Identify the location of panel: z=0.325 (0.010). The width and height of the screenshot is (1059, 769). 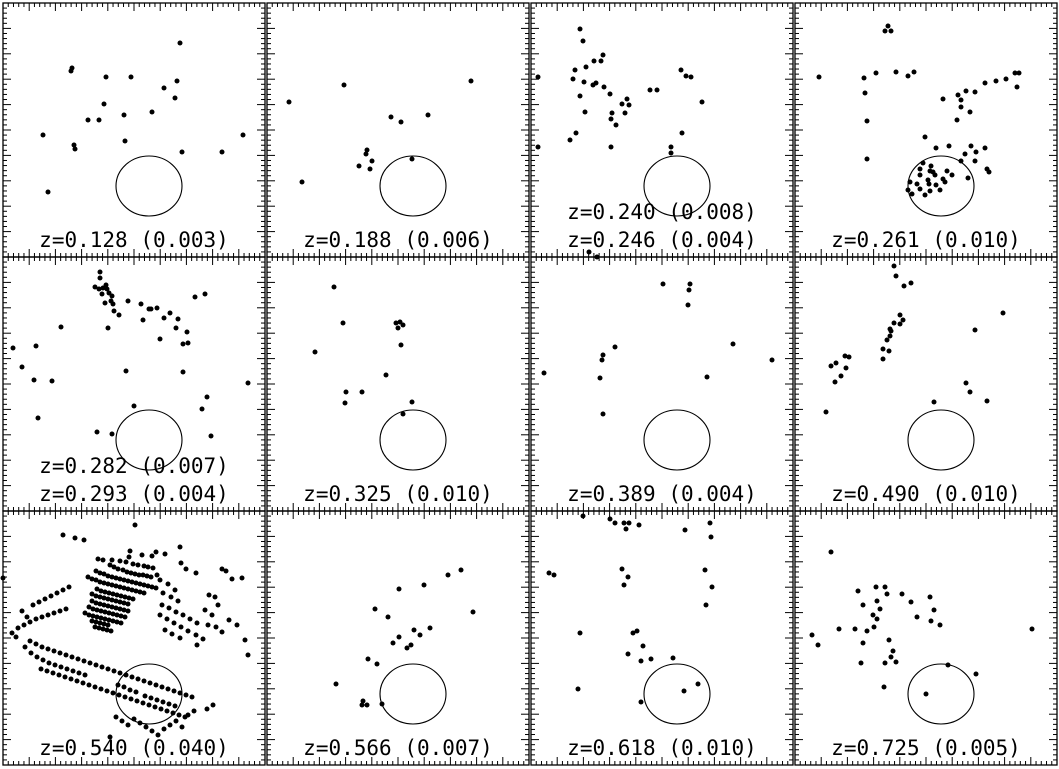
(398, 384).